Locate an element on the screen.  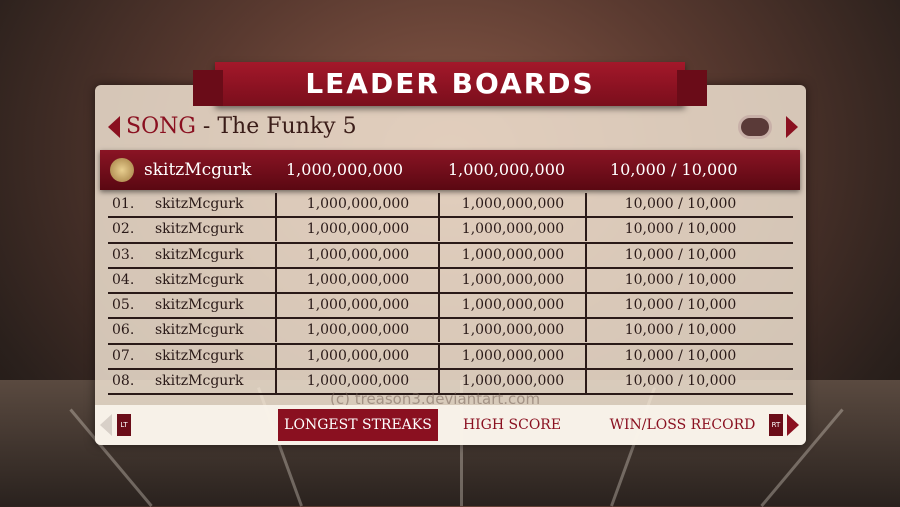
next-song-arrow-icon is located at coordinates (792, 127).